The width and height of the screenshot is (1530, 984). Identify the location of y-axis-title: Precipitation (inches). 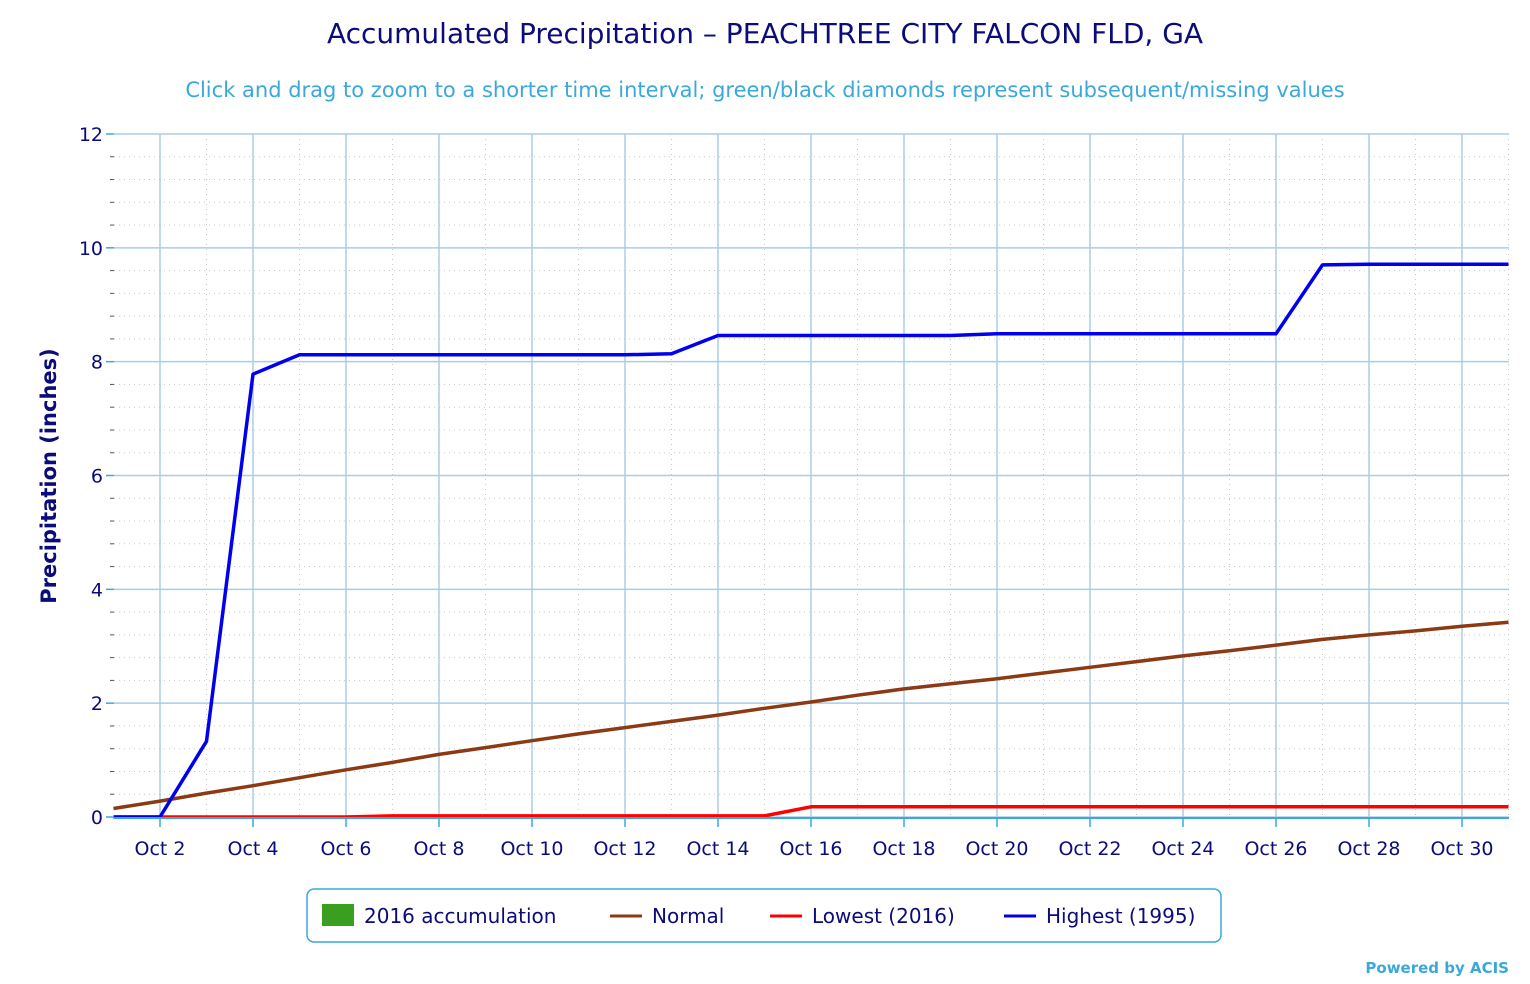
(49, 476).